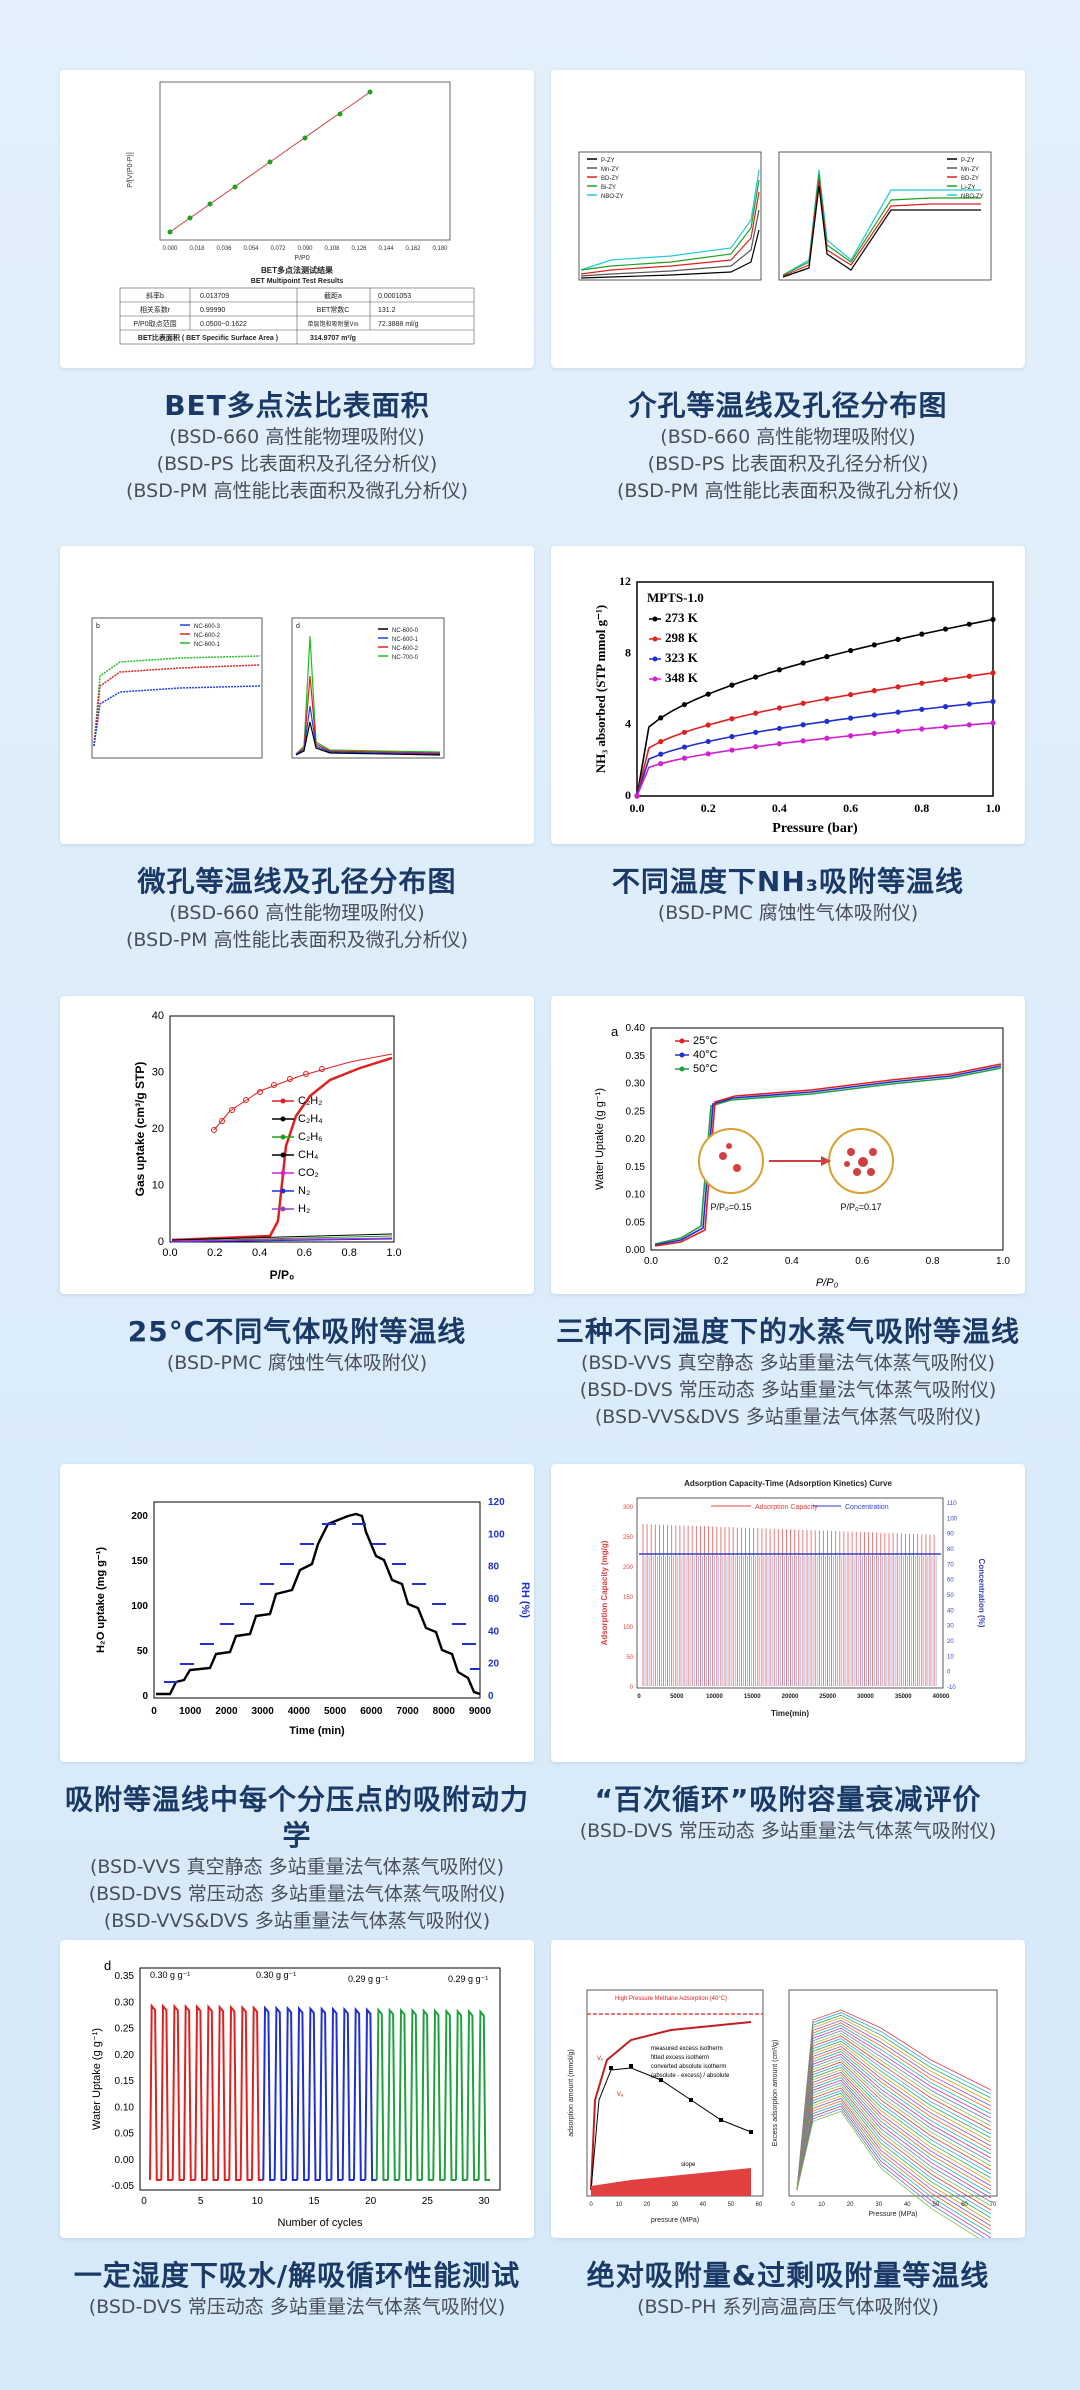 Image resolution: width=1080 pixels, height=2390 pixels. Describe the element at coordinates (297, 491) in the screenshot. I see `card-line: (BSD-PM 高性能比表面积及微孔分析仪)` at that location.